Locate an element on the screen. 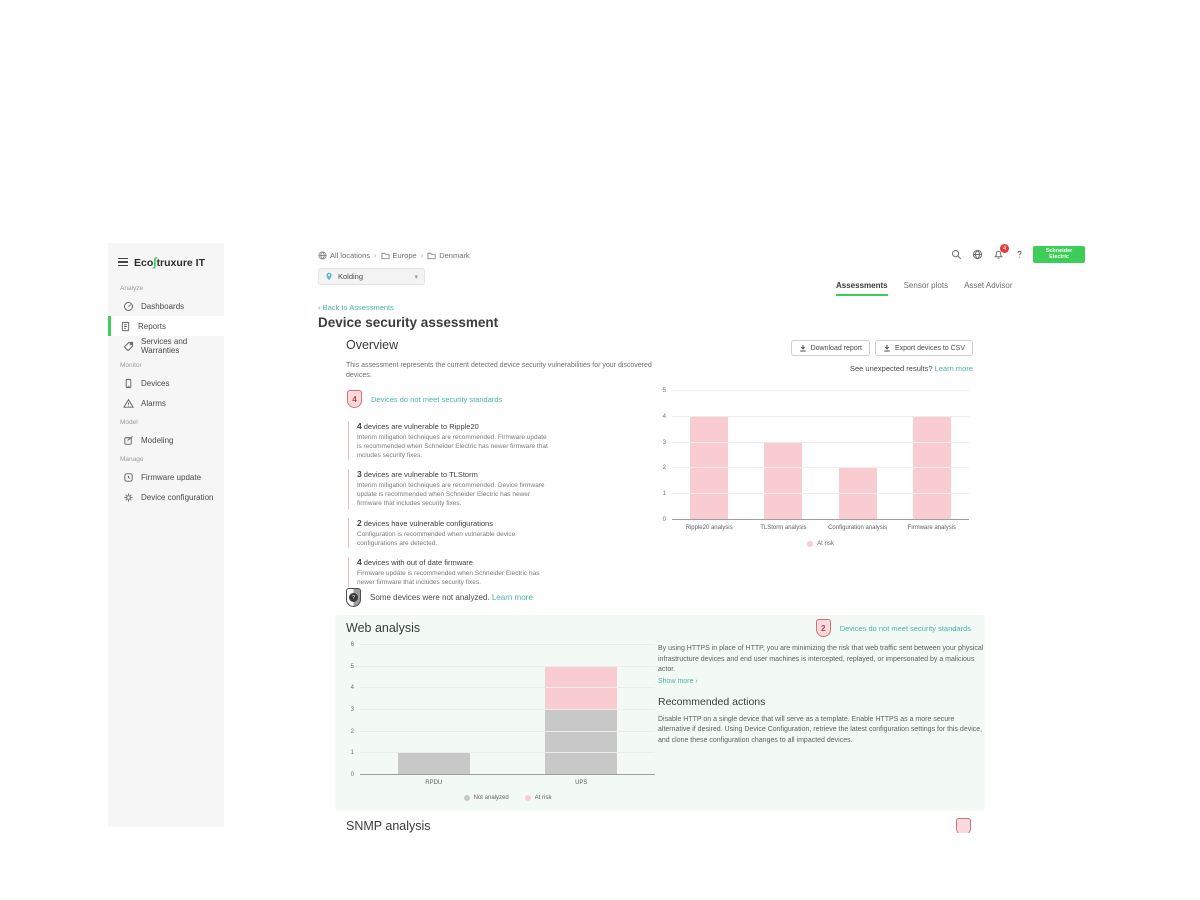 Image resolution: width=1200 pixels, height=900 pixels. globe-language-icon is located at coordinates (977, 254).